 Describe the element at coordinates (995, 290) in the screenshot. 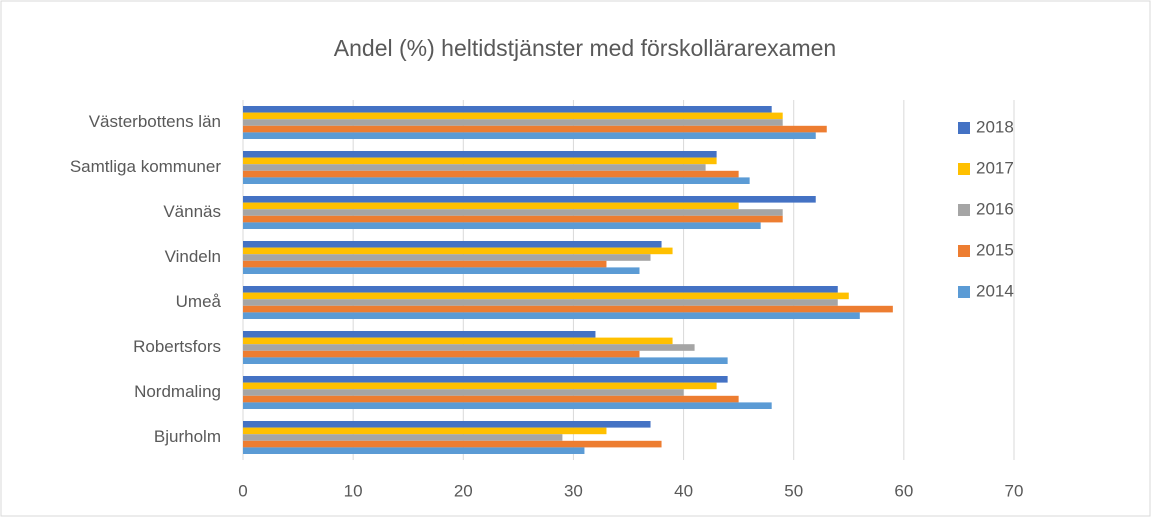

I see `legend-label: 2014` at that location.